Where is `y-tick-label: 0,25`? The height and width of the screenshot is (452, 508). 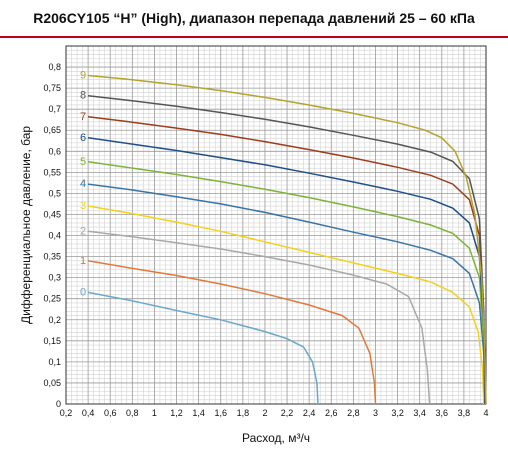 y-tick-label: 0,25 is located at coordinates (52, 299).